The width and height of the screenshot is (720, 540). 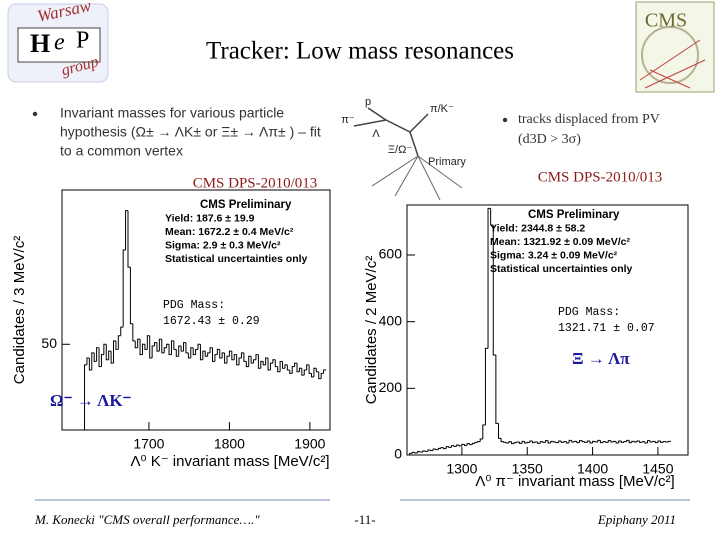 I want to click on logo-text: e, so click(x=59, y=43).